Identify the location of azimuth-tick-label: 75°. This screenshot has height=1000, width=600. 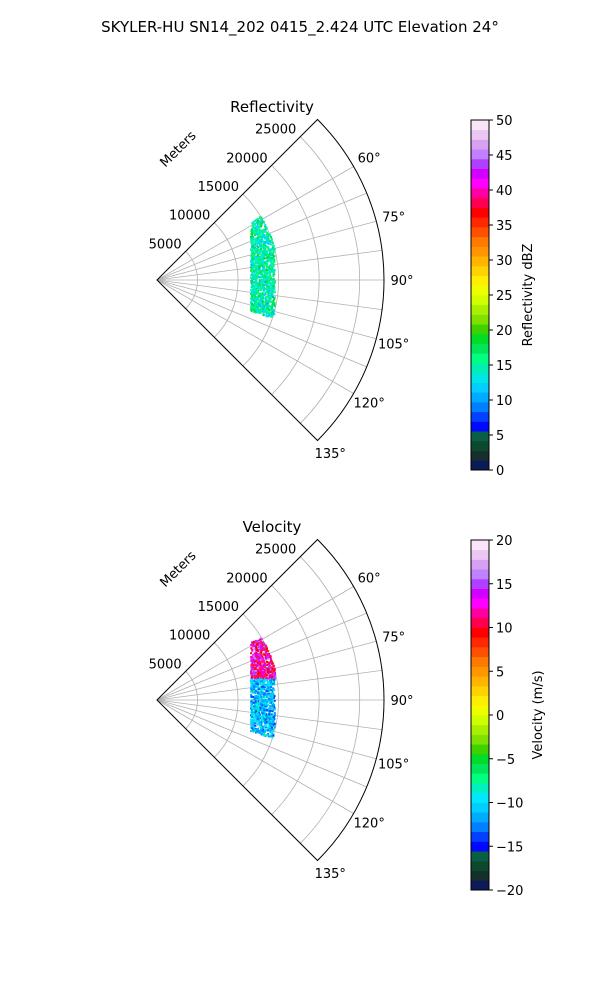
(393, 638).